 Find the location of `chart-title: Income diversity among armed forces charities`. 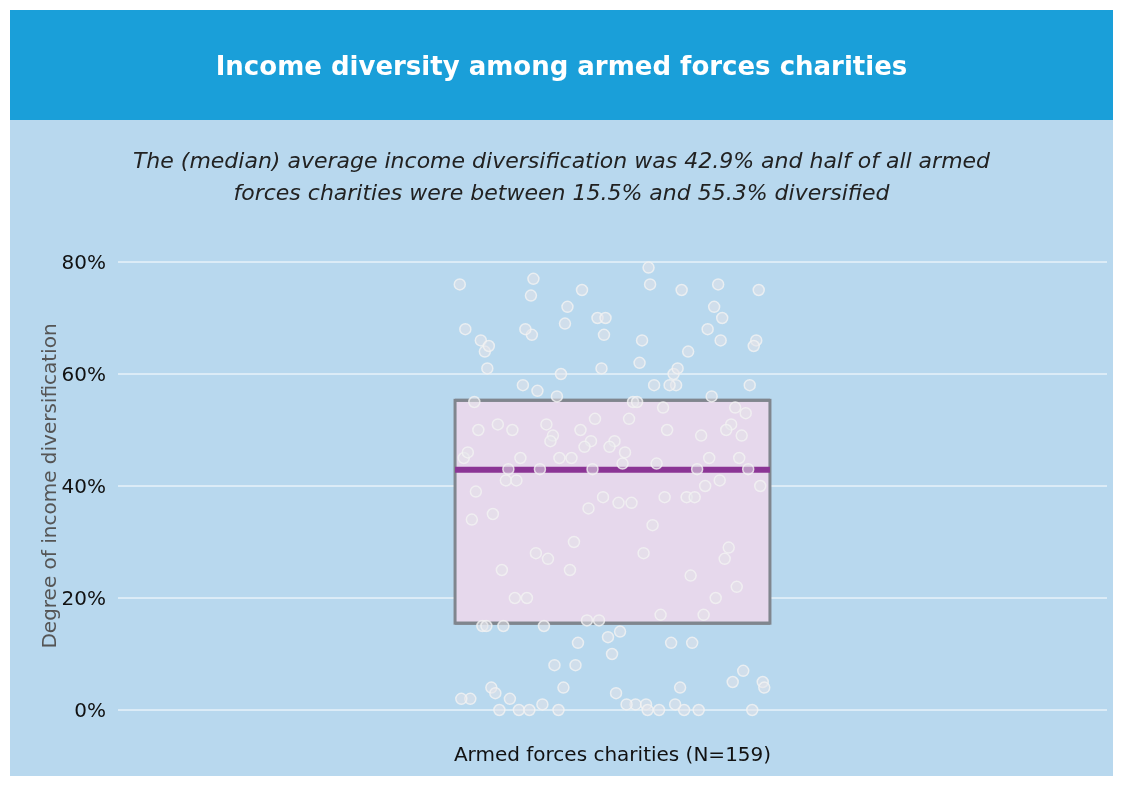

chart-title: Income diversity among armed forces charities is located at coordinates (561, 66).